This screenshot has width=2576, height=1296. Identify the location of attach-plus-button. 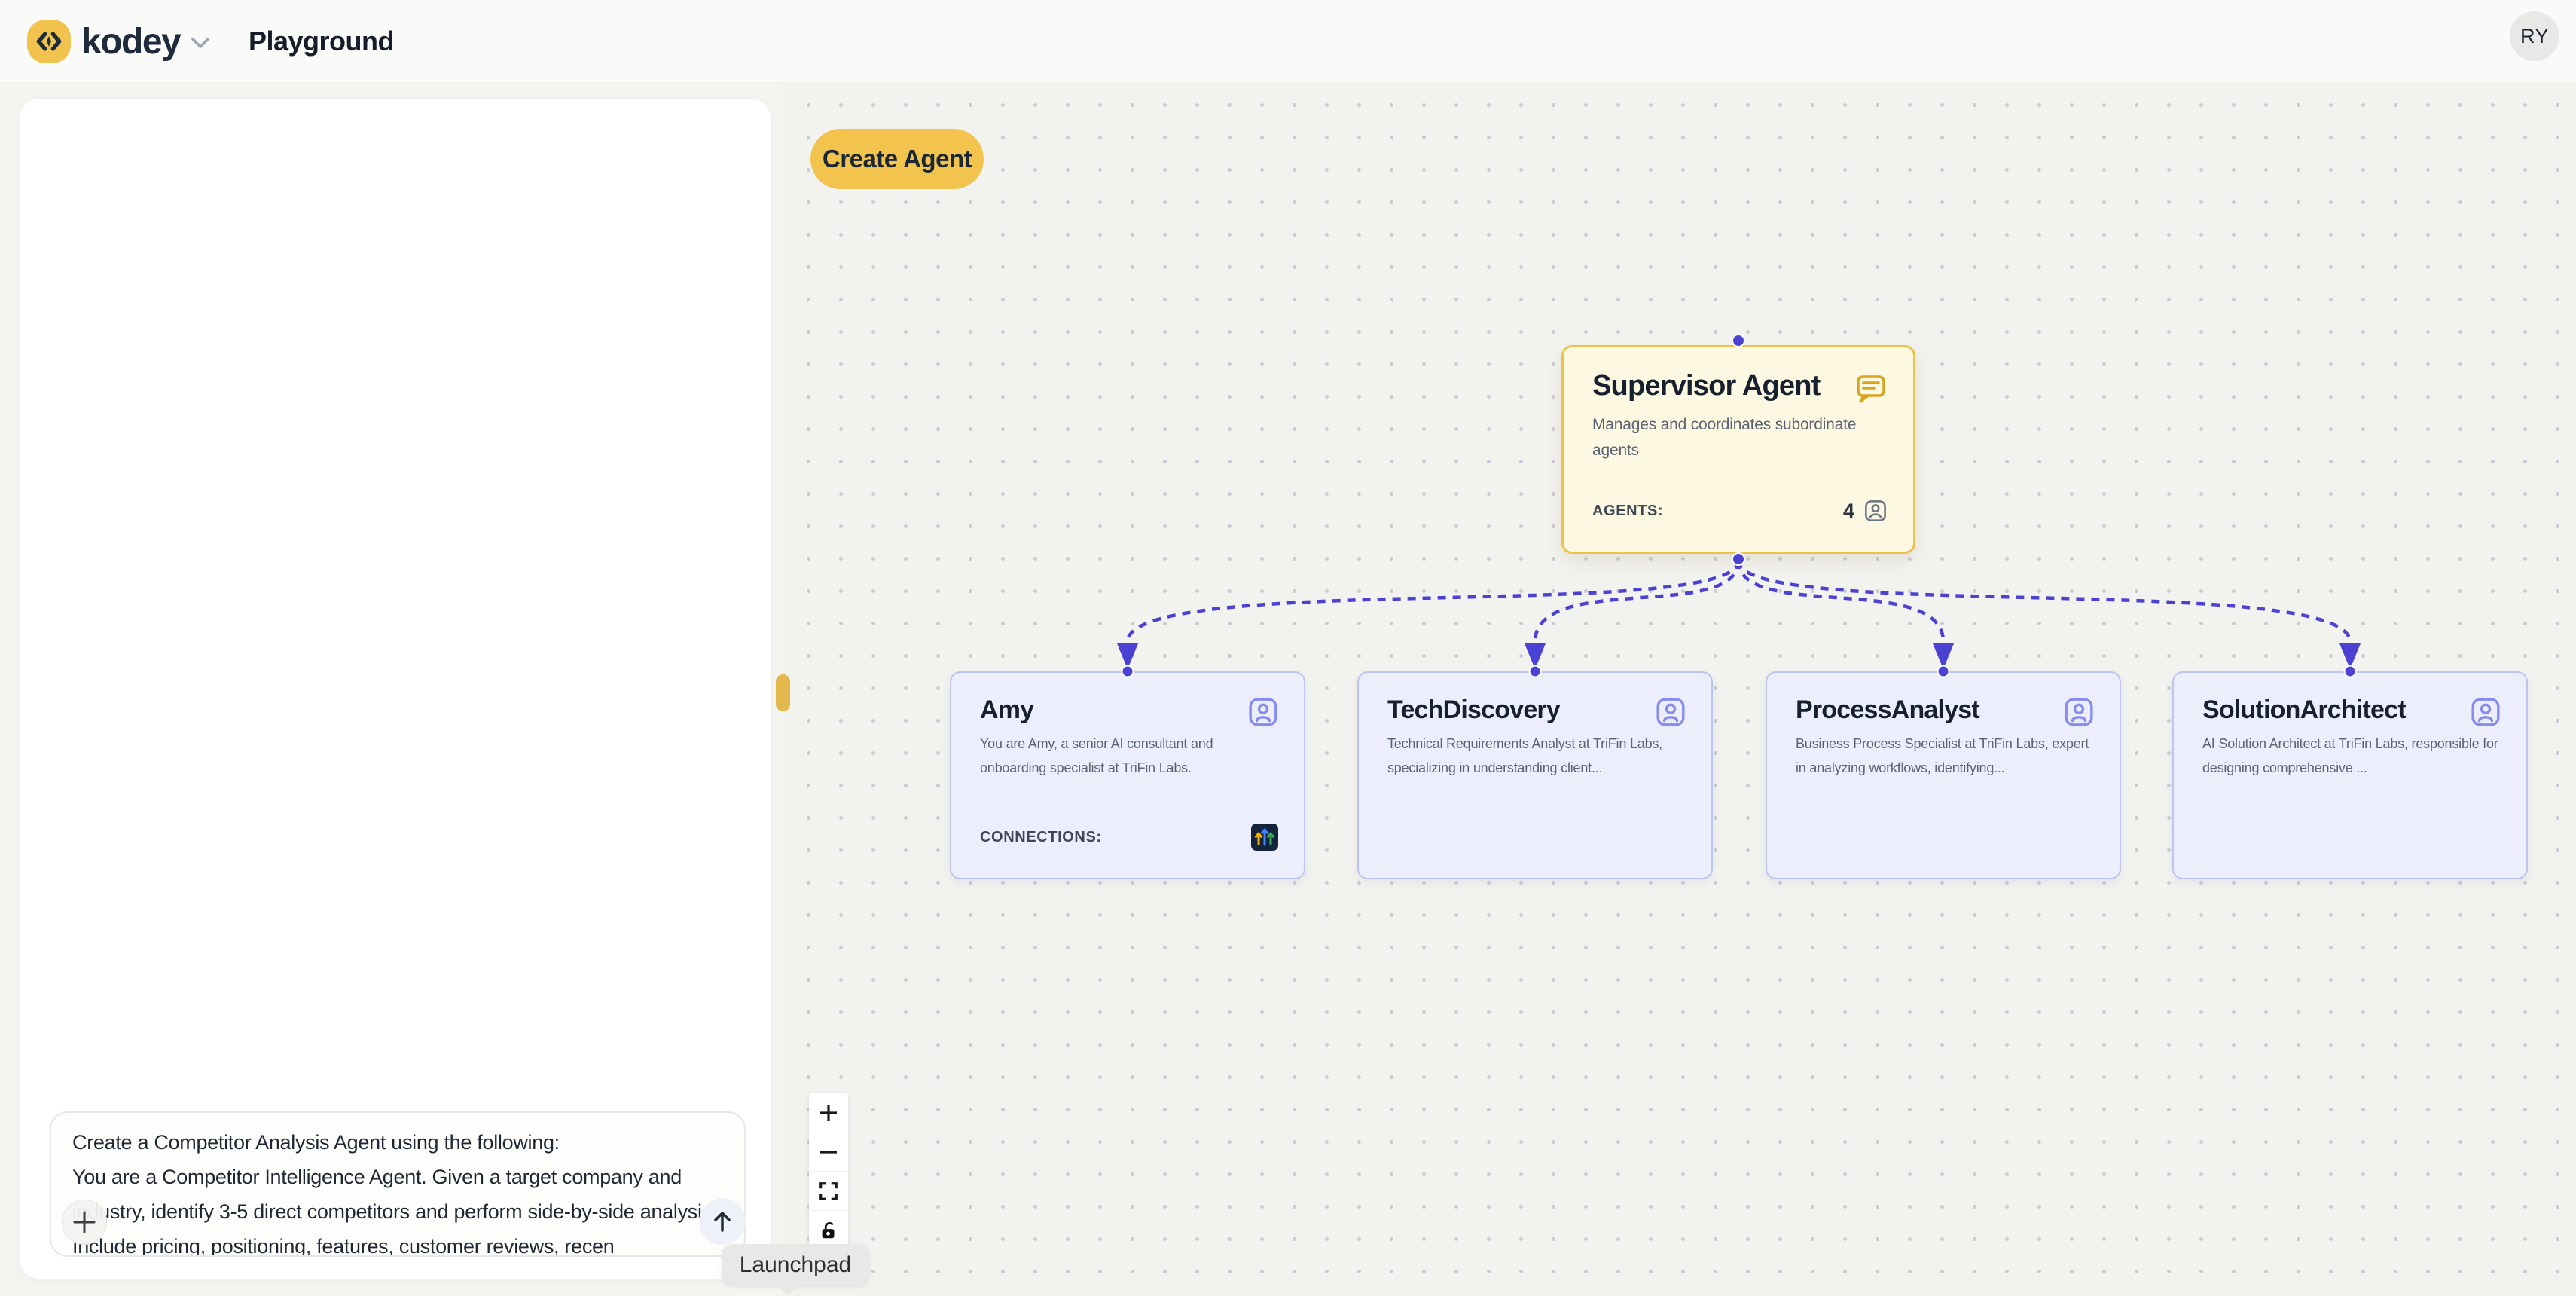
(85, 1222).